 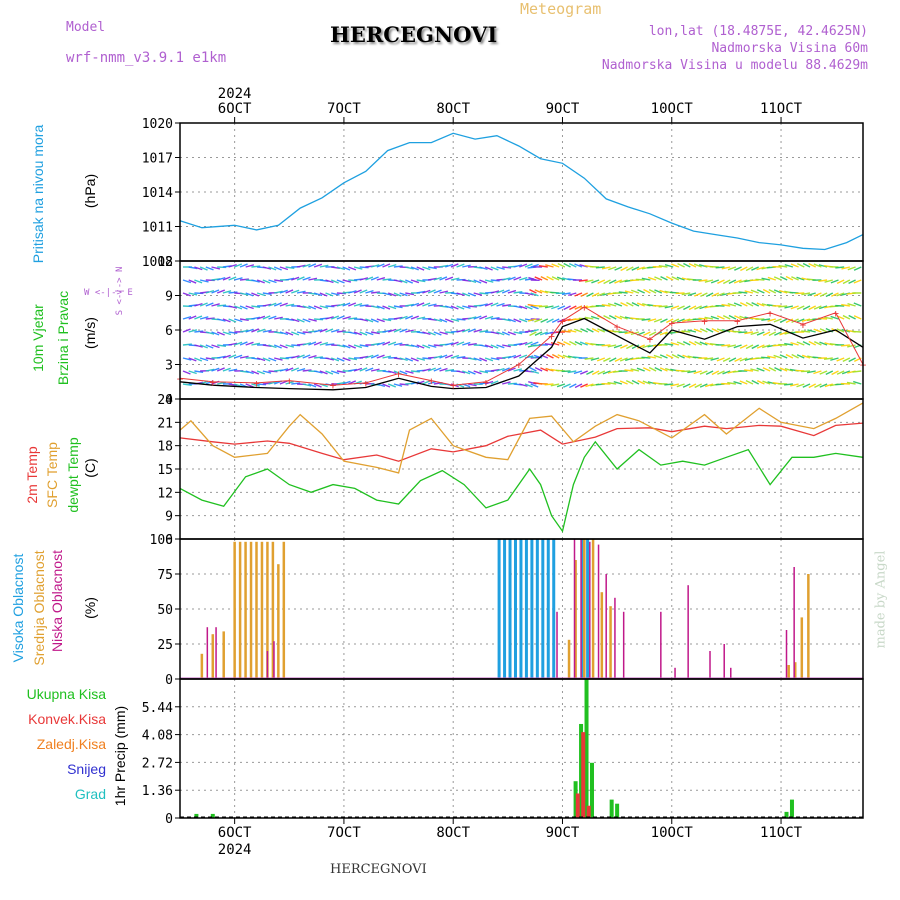 I want to click on y-tick-label: 3, so click(x=169, y=366).